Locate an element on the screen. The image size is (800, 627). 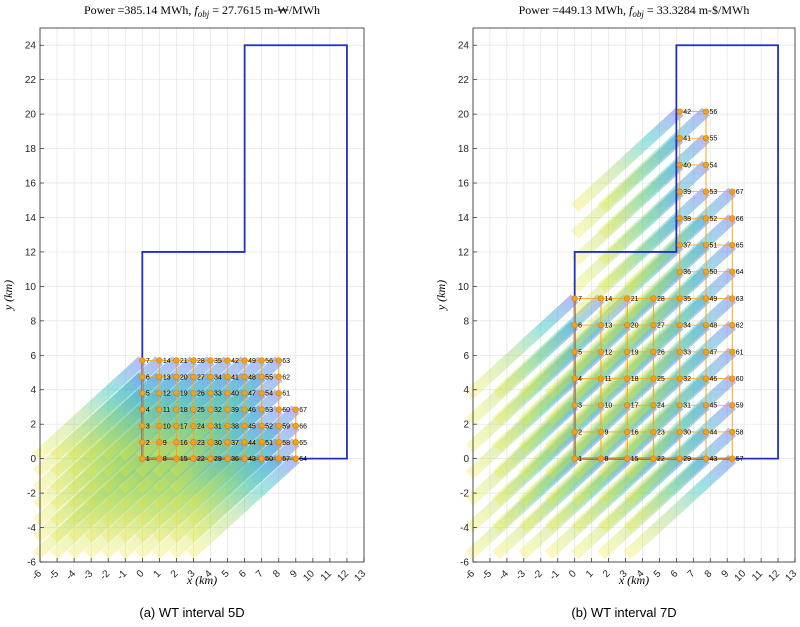
y-tick-label: 18 is located at coordinates (31, 149).